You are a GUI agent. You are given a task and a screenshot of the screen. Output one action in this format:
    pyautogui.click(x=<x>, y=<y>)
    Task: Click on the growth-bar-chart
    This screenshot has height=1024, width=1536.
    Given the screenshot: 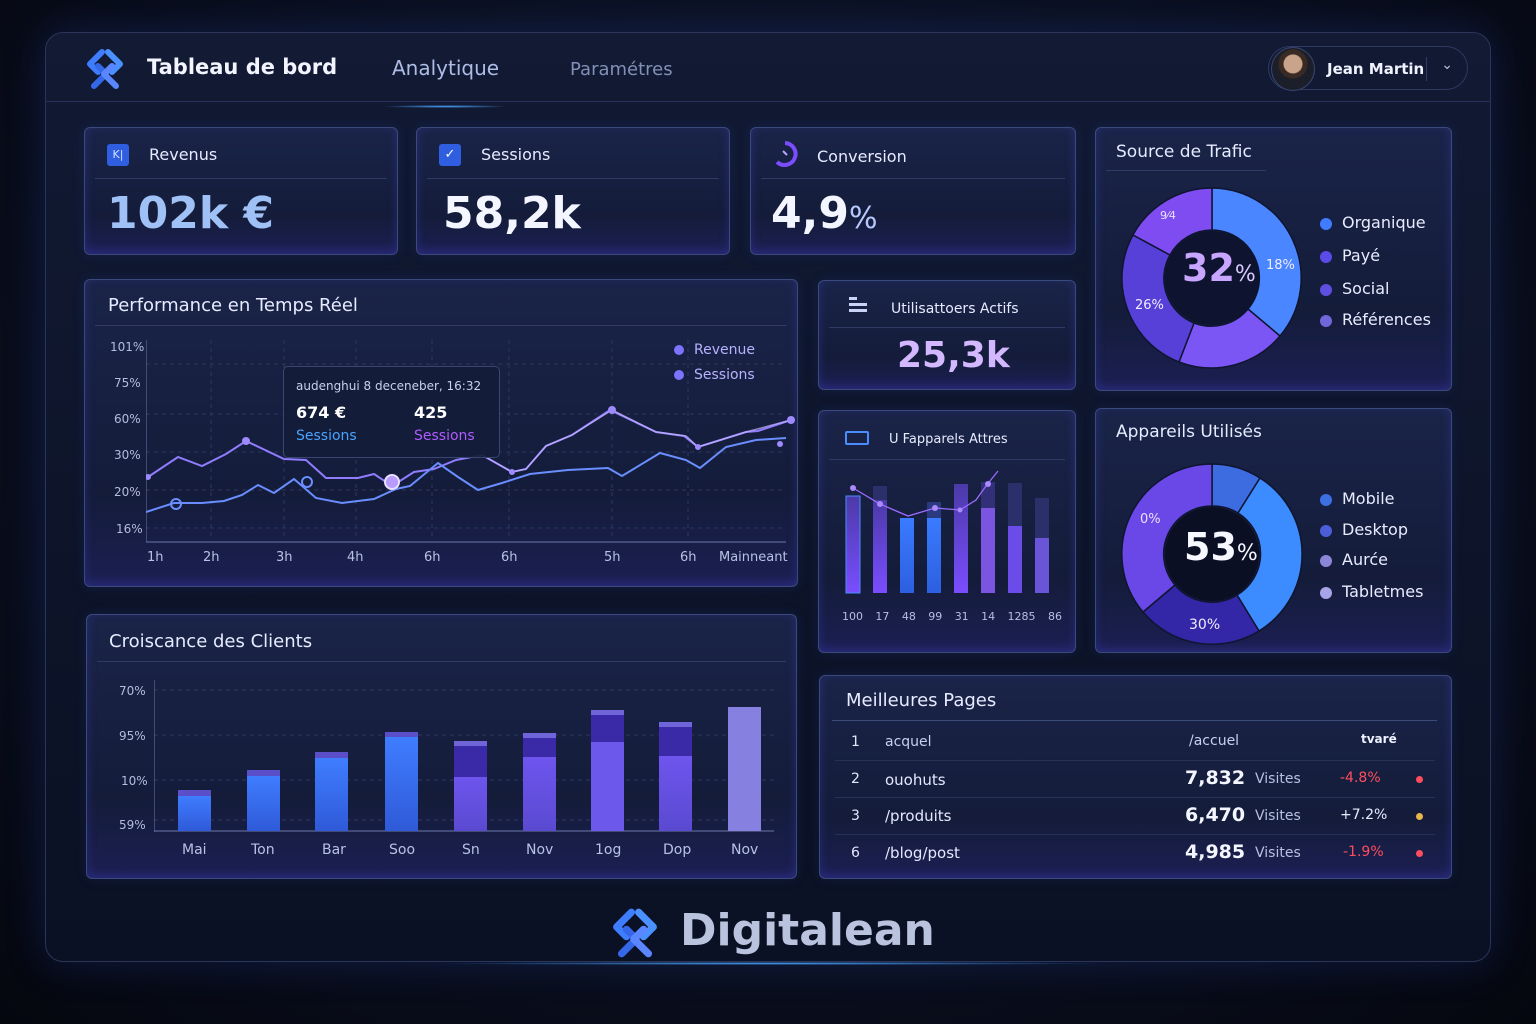 What is the action you would take?
    pyautogui.click(x=466, y=757)
    